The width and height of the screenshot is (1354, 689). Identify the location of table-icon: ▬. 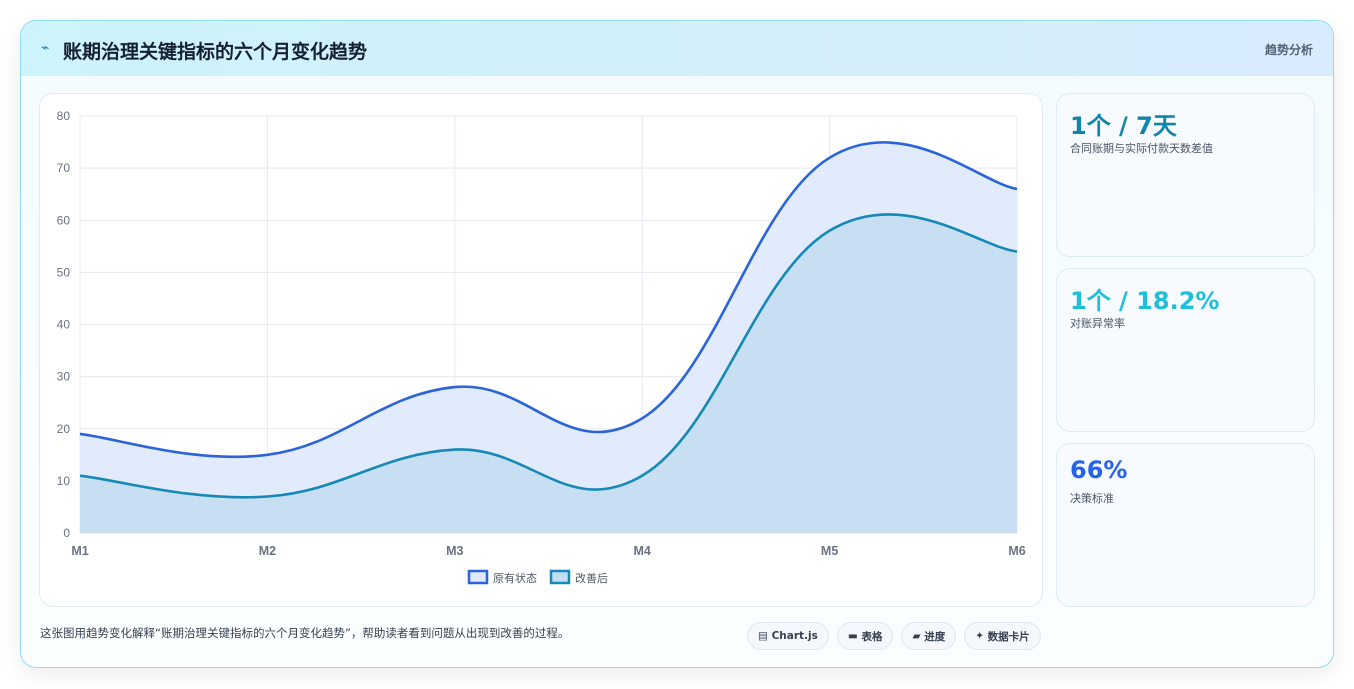
(852, 636).